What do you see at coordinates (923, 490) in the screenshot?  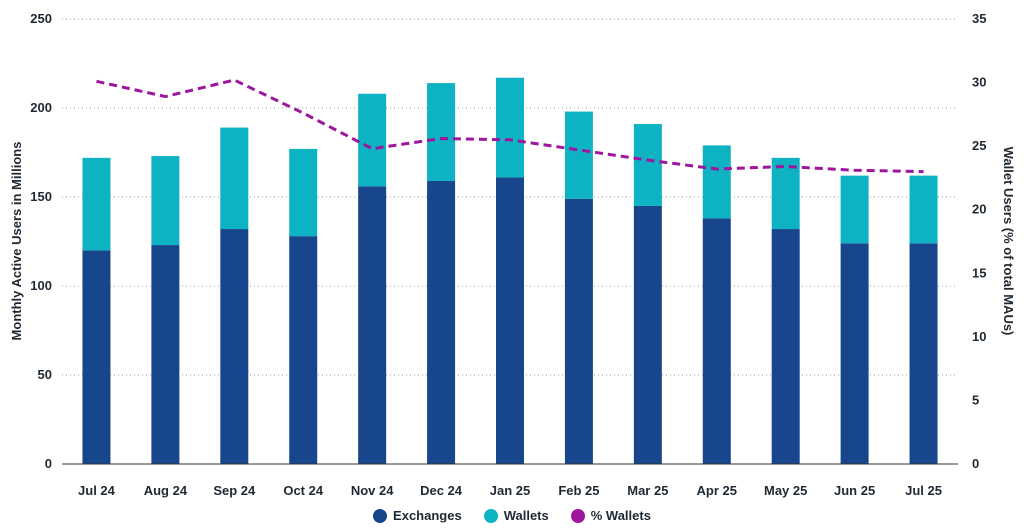 I see `x-tick-label: Jul 25` at bounding box center [923, 490].